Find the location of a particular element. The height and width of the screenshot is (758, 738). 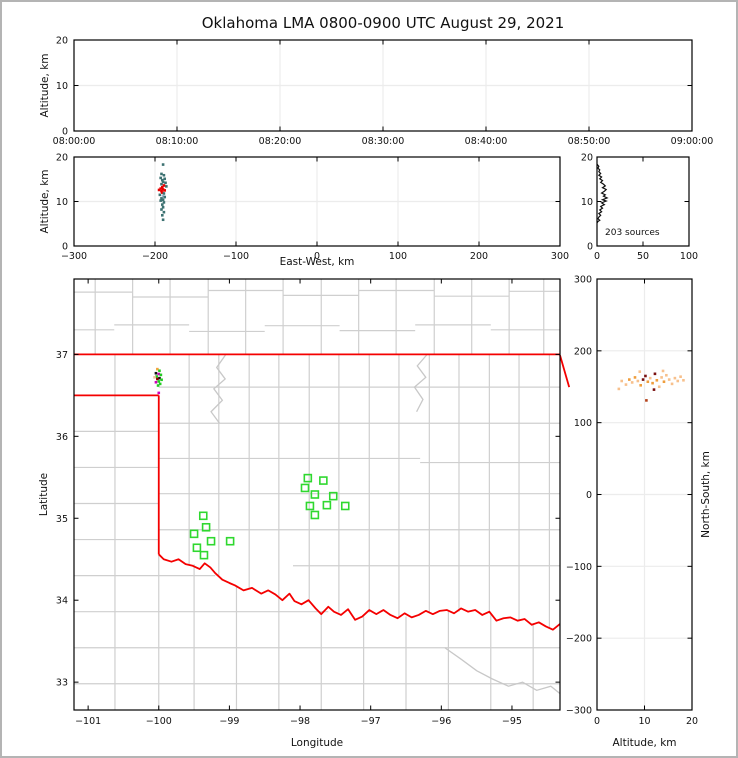

axis-tick-labels: 0 50 100 0 10 20 is located at coordinates (639, 208).